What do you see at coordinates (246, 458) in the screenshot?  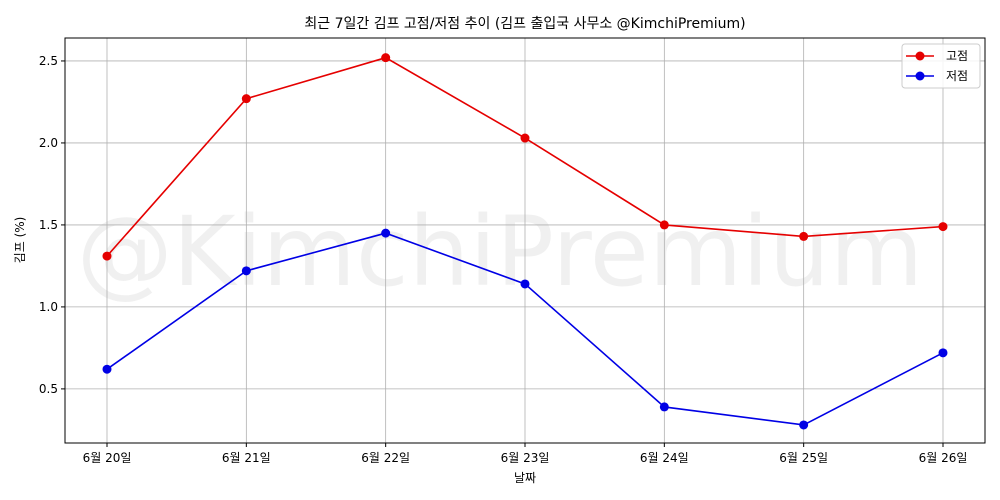 I see `x-tick-label: 6월 21일` at bounding box center [246, 458].